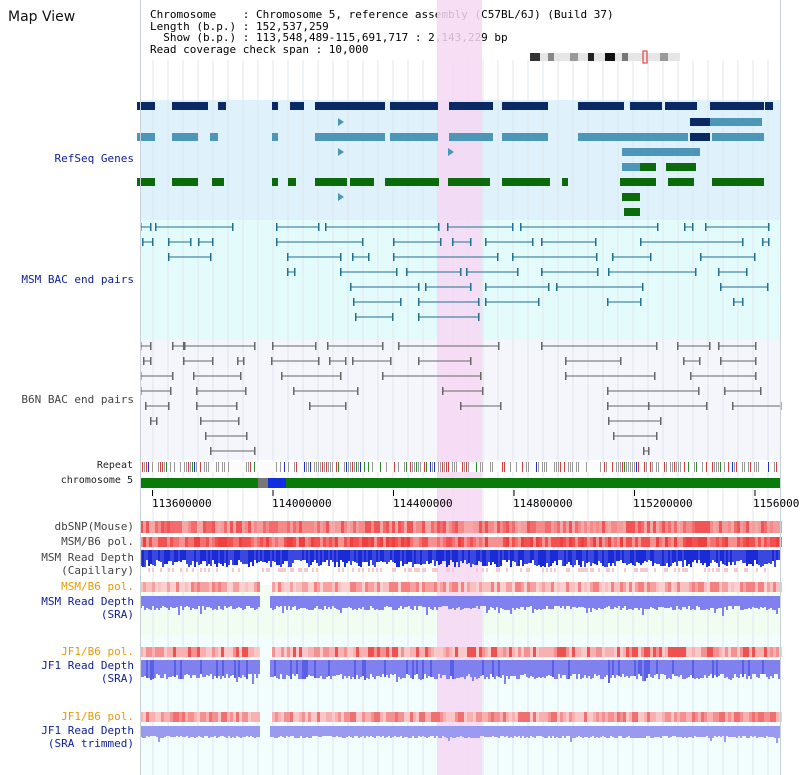  Describe the element at coordinates (77, 399) in the screenshot. I see `track-label-b6n-bac: B6N BAC end pairs` at that location.